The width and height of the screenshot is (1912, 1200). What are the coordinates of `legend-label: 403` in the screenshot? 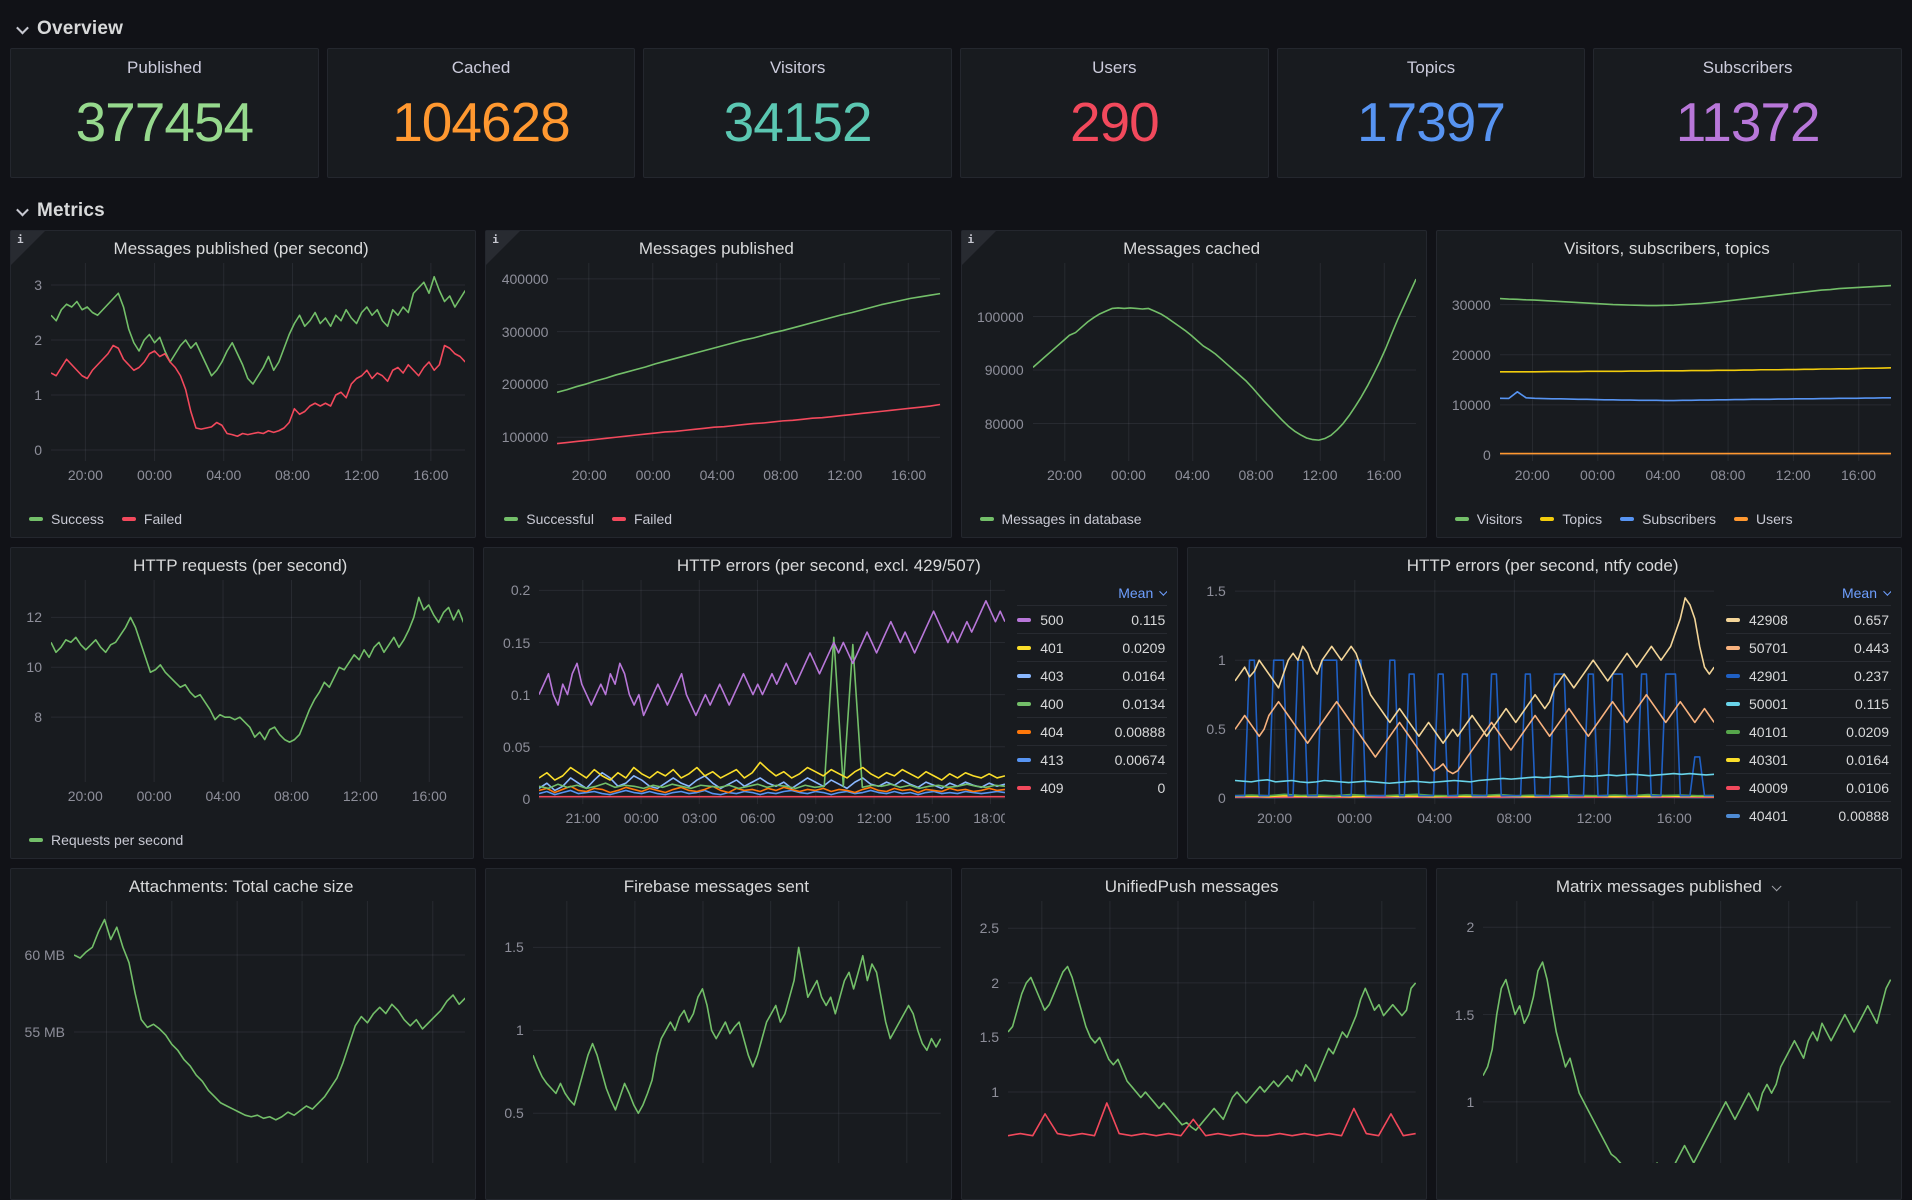 It's located at (1052, 675).